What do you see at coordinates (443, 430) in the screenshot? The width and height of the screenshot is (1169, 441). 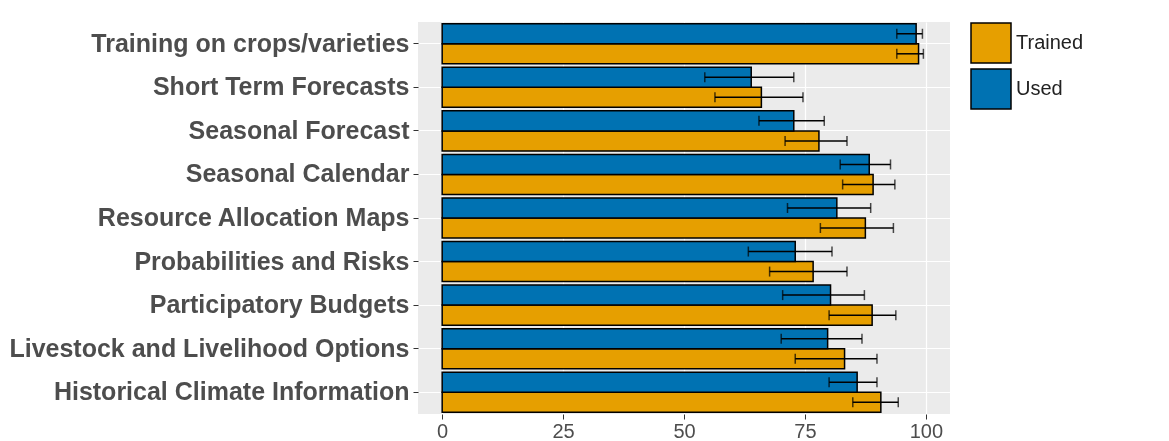 I see `x-tick-label: 0` at bounding box center [443, 430].